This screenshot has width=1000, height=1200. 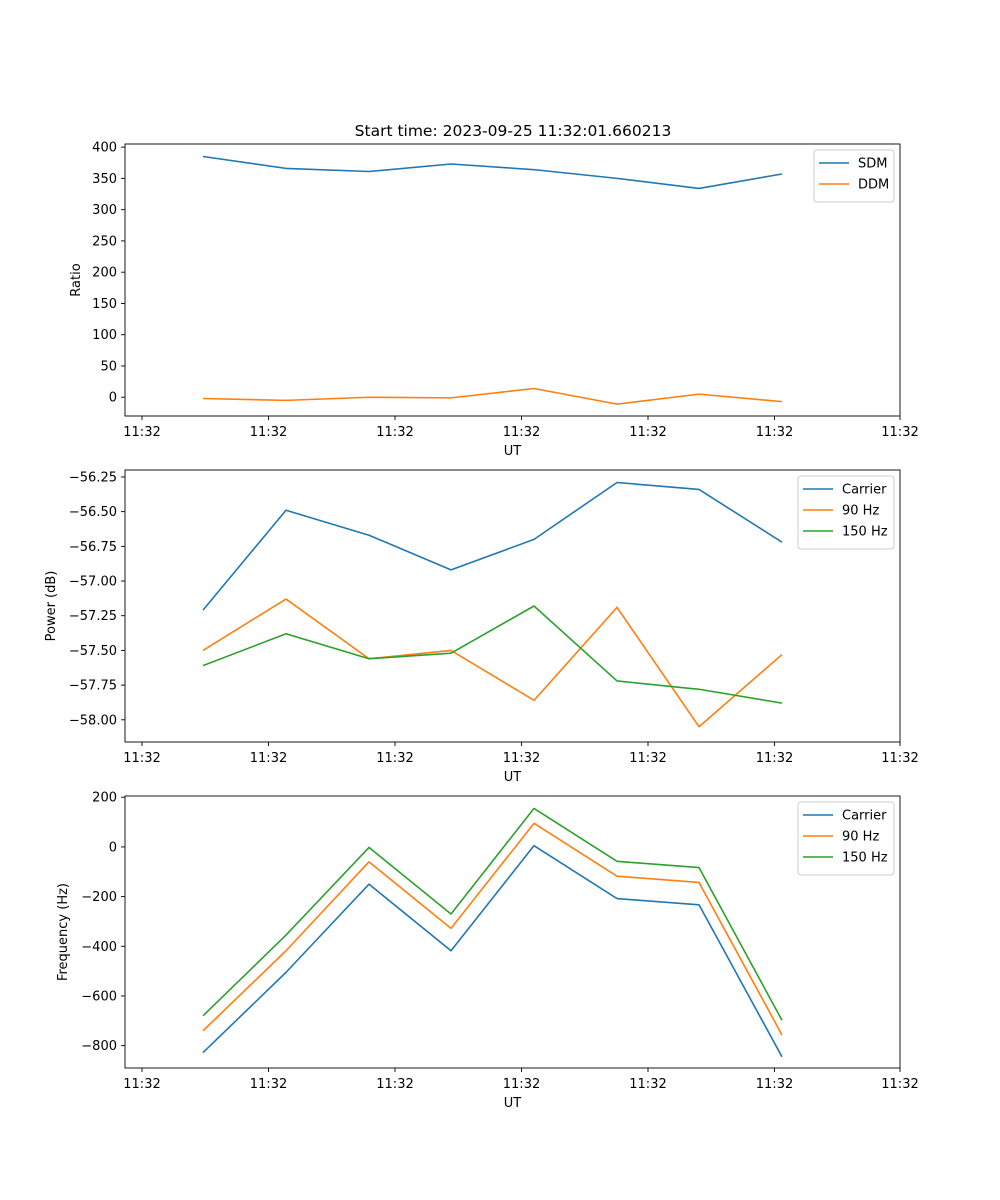 What do you see at coordinates (854, 176) in the screenshot?
I see `legend: SDM DDM` at bounding box center [854, 176].